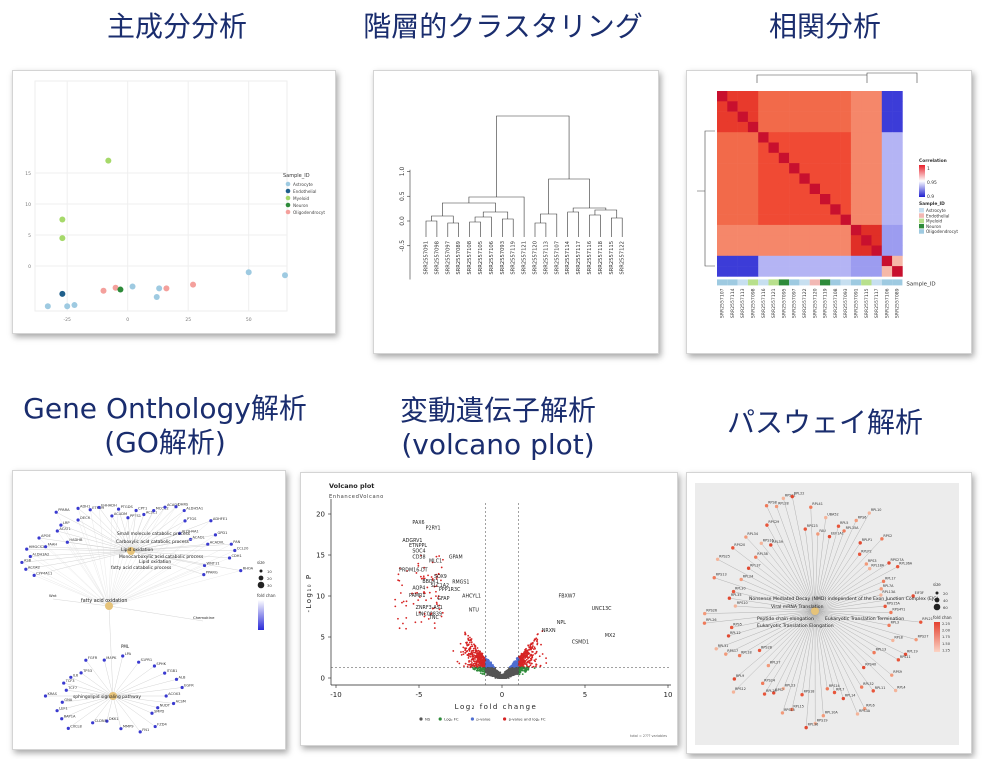 Image resolution: width=985 pixels, height=759 pixels. I want to click on go-gene-label: TCF7, so click(72, 688).